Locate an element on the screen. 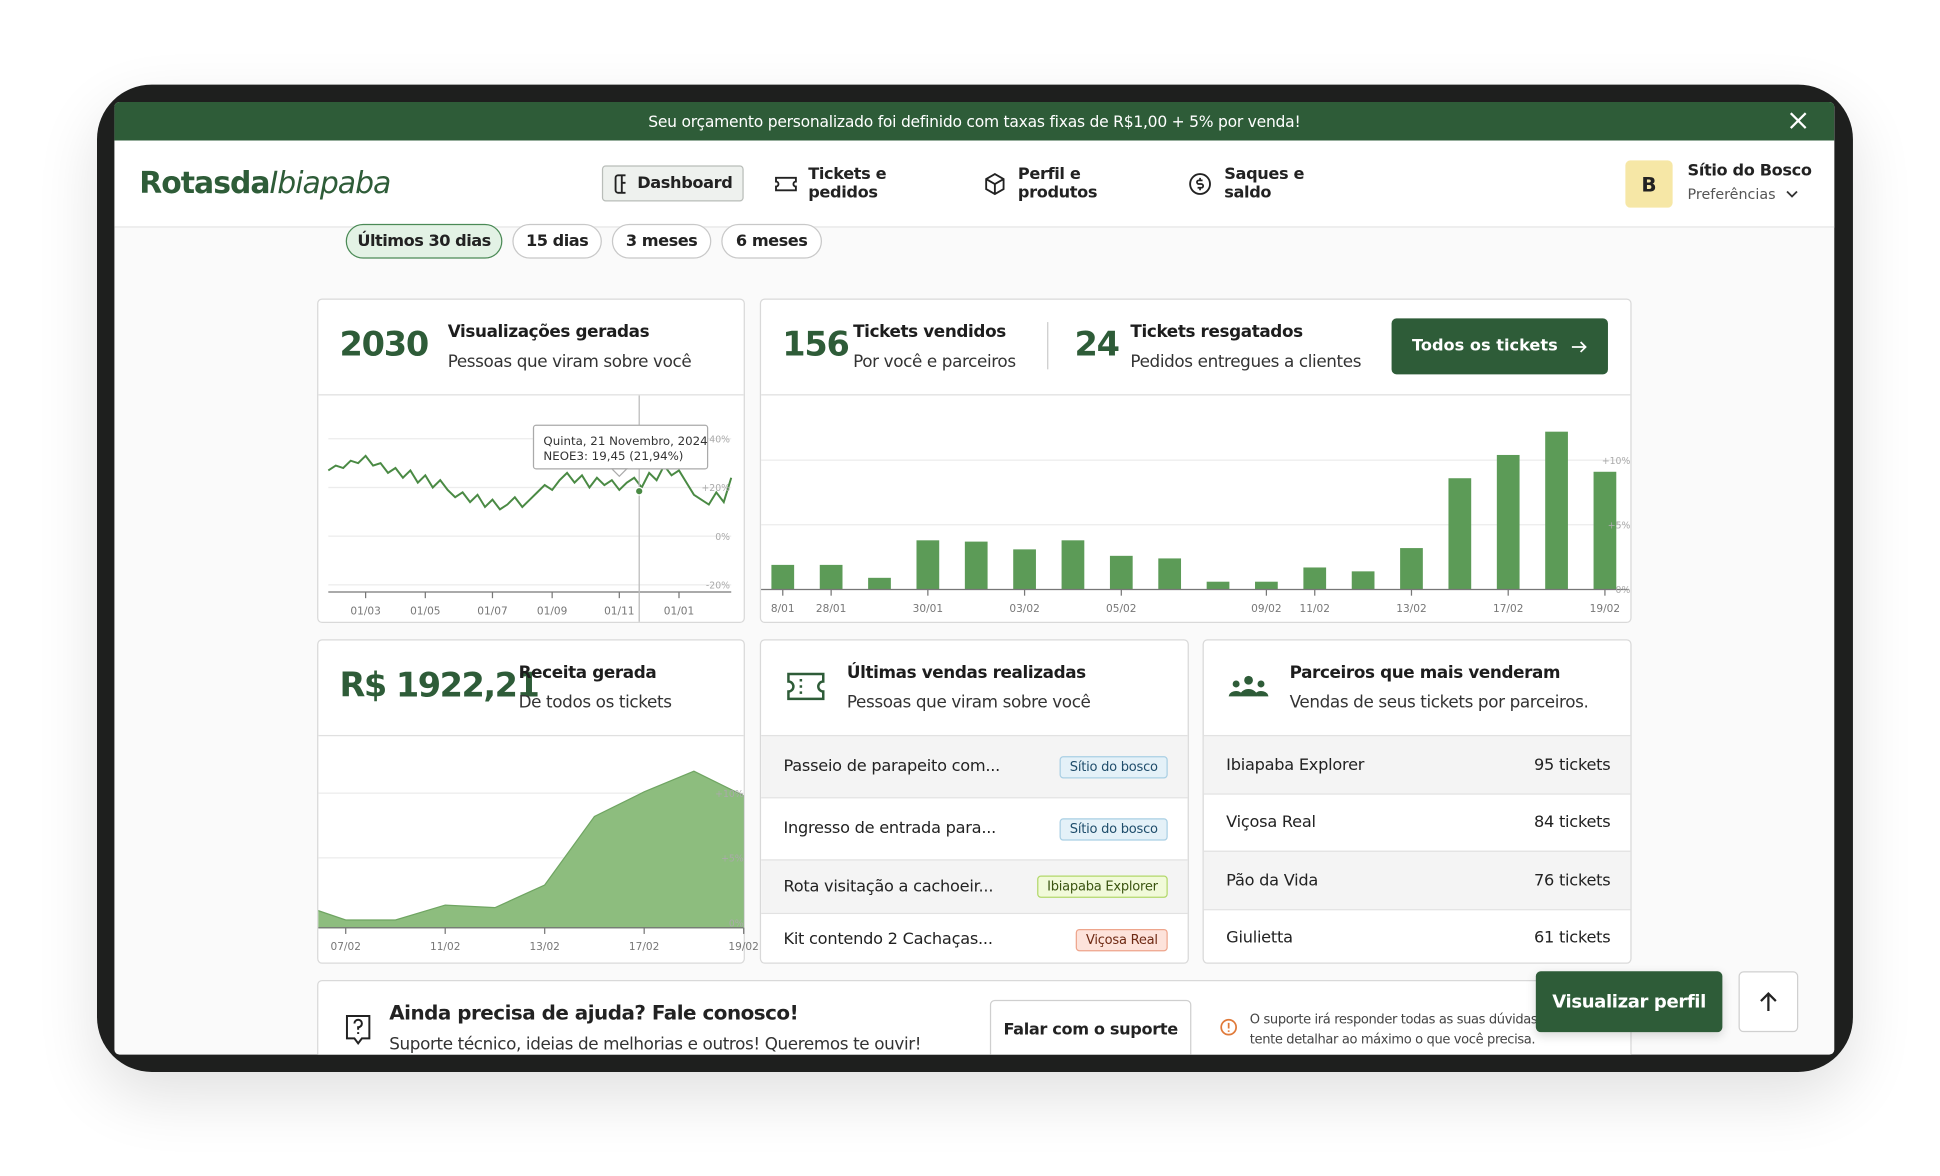 The width and height of the screenshot is (1940, 1176). partner-row: Giulietta 61 tickets is located at coordinates (1417, 935).